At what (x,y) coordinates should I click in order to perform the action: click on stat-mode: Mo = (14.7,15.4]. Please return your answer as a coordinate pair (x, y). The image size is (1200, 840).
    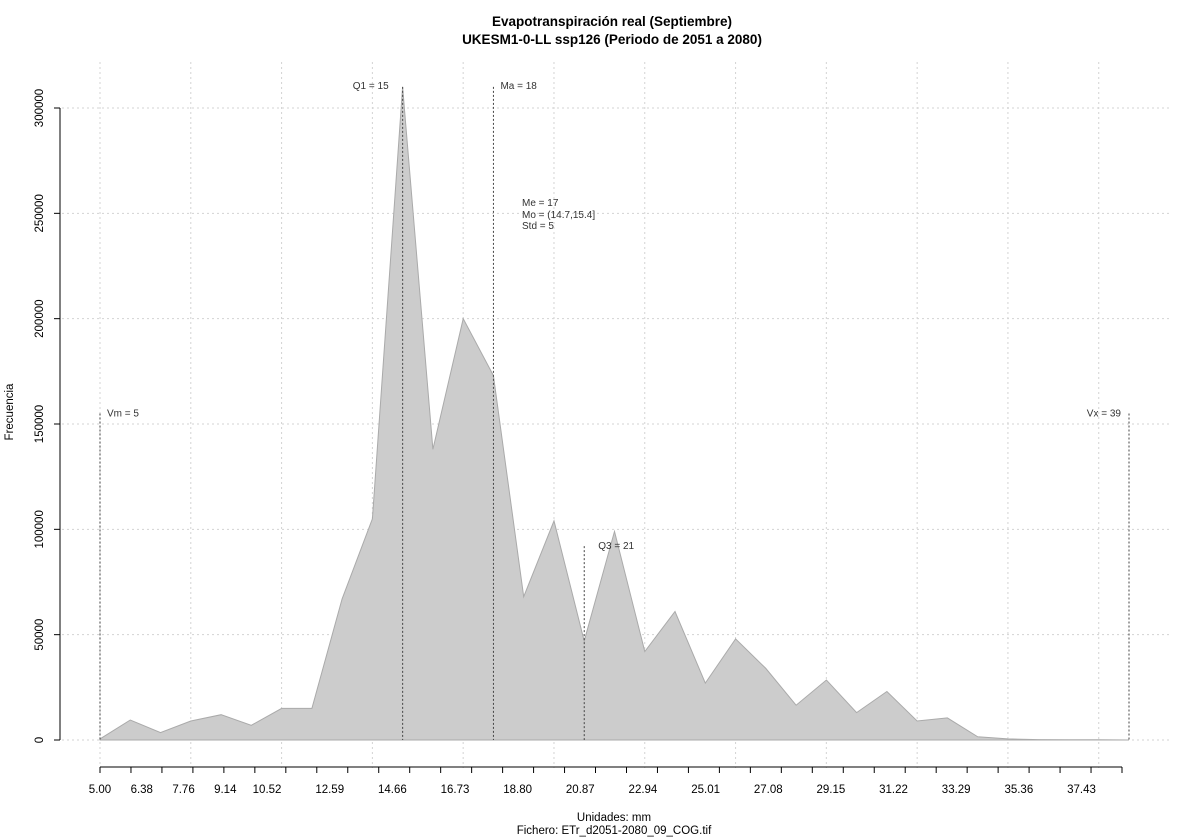
    Looking at the image, I should click on (558, 215).